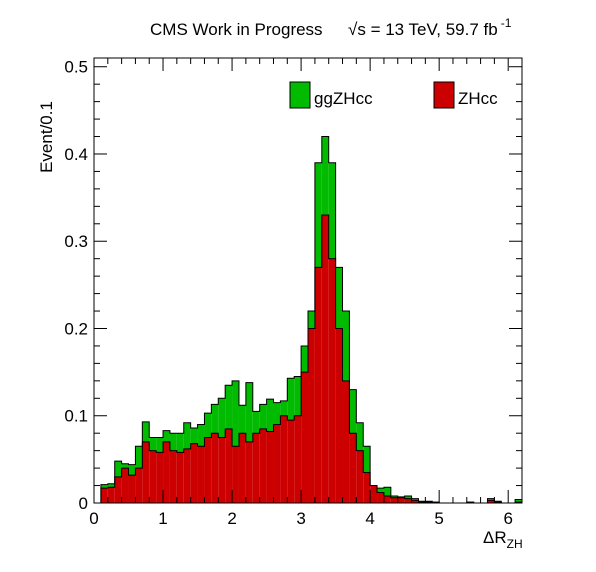  Describe the element at coordinates (393, 95) in the screenshot. I see `legend: ggZHcc ZHcc` at that location.